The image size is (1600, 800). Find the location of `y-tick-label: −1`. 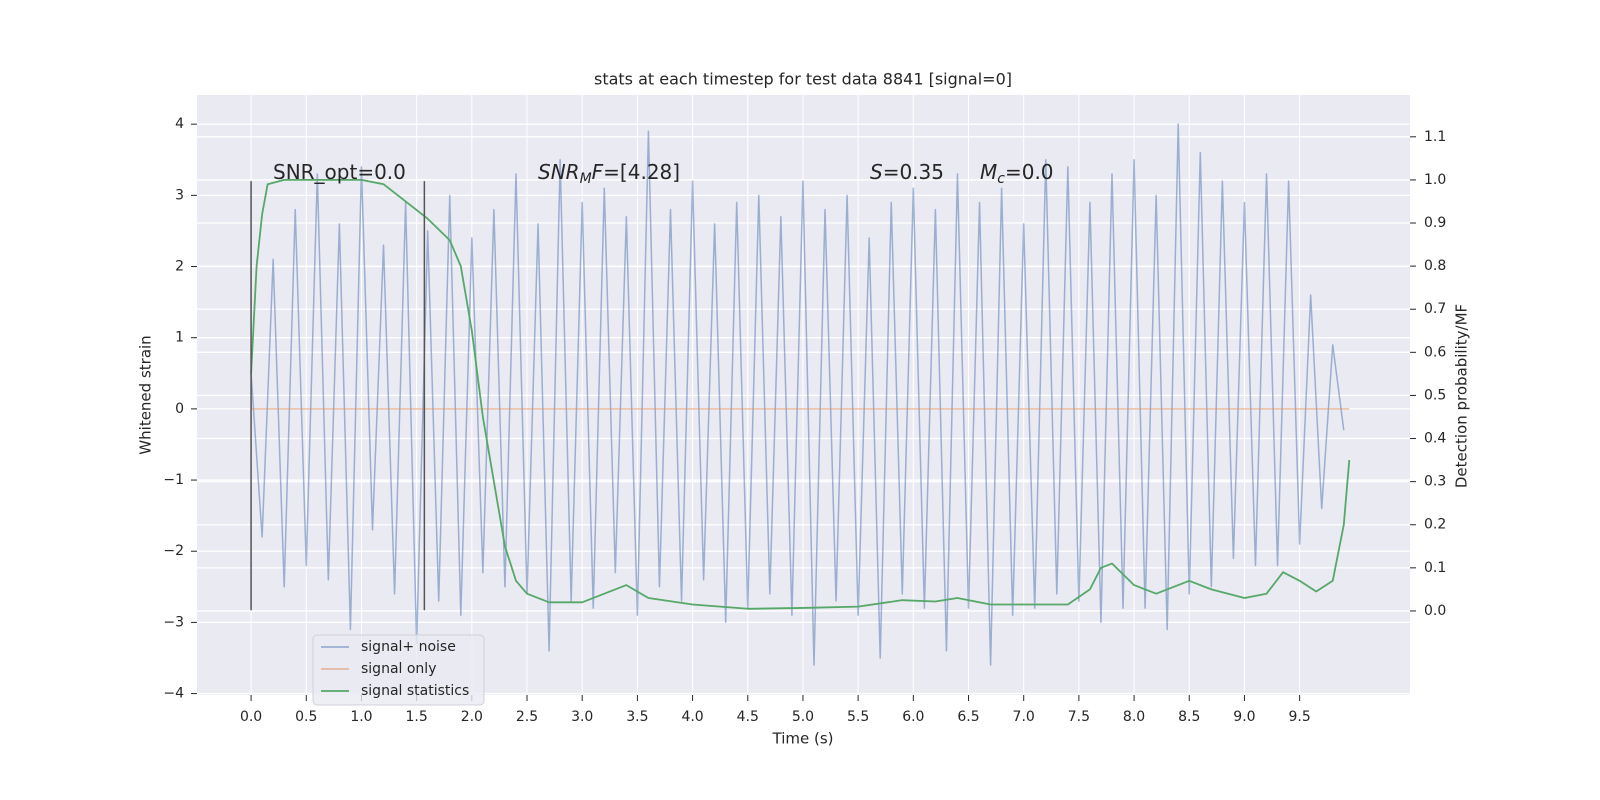

y-tick-label: −1 is located at coordinates (173, 480).